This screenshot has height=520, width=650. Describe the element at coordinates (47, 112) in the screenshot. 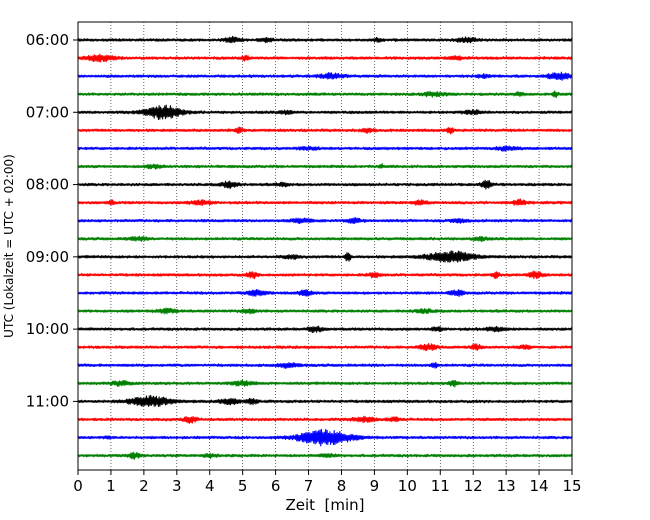

I see `y-tick-label: 07:00` at that location.